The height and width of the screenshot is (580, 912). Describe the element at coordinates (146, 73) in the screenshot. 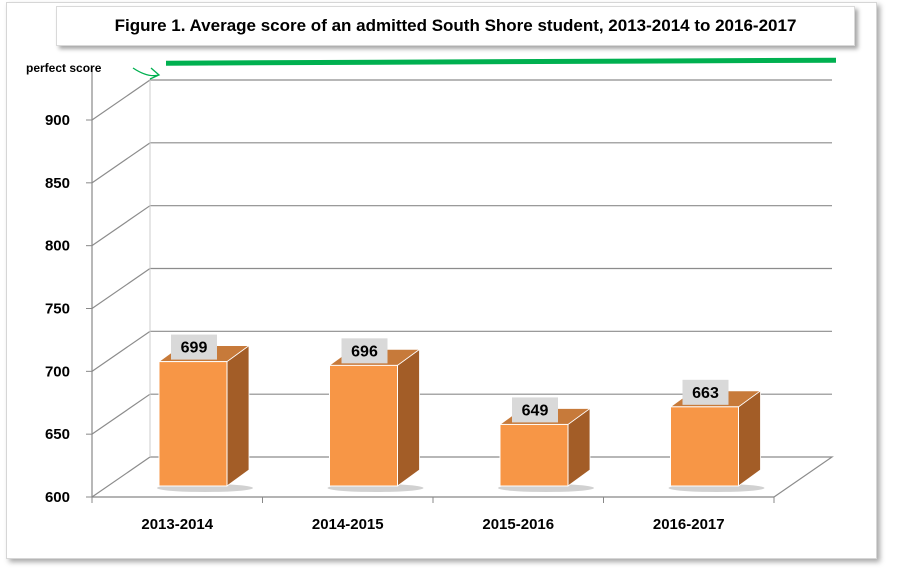

I see `arrow-icon` at that location.